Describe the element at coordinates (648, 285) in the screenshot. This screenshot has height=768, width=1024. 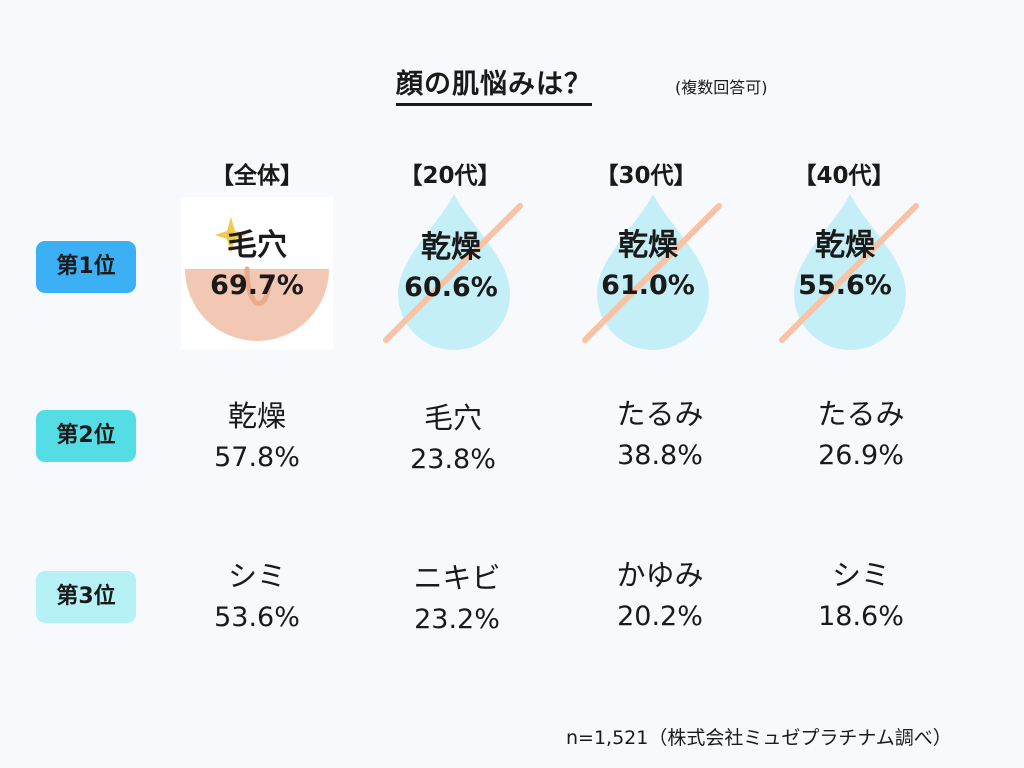
I see `percentage-value: 61.0%` at that location.